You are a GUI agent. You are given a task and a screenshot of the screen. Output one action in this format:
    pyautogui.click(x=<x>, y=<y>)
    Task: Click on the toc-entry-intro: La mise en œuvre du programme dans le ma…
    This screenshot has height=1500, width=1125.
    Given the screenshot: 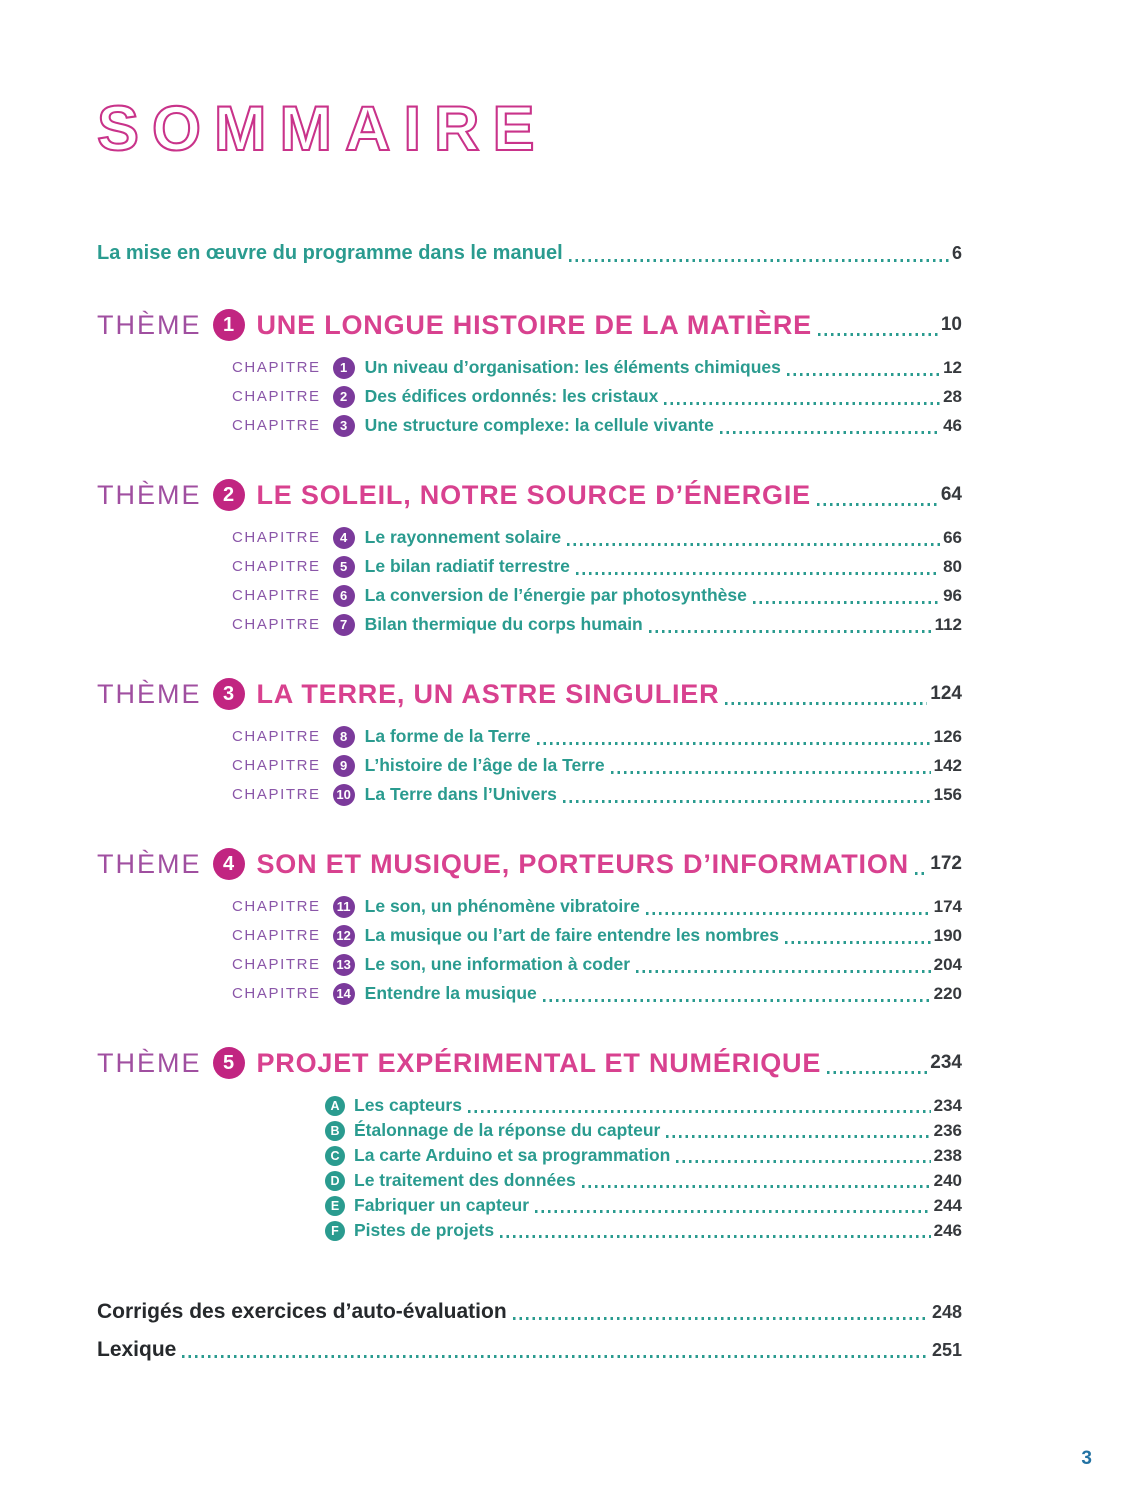 What is the action you would take?
    pyautogui.click(x=529, y=253)
    